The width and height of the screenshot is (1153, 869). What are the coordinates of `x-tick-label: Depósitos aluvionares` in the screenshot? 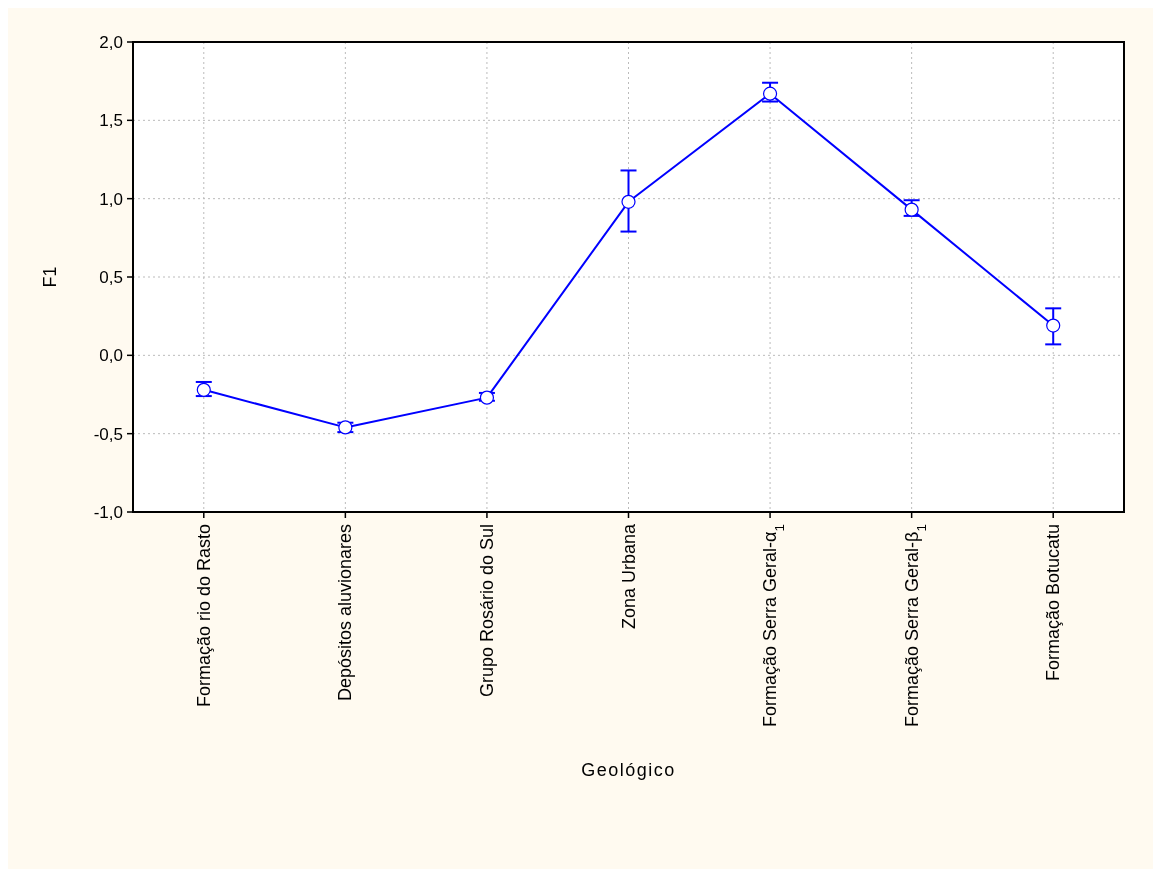 It's located at (345, 613).